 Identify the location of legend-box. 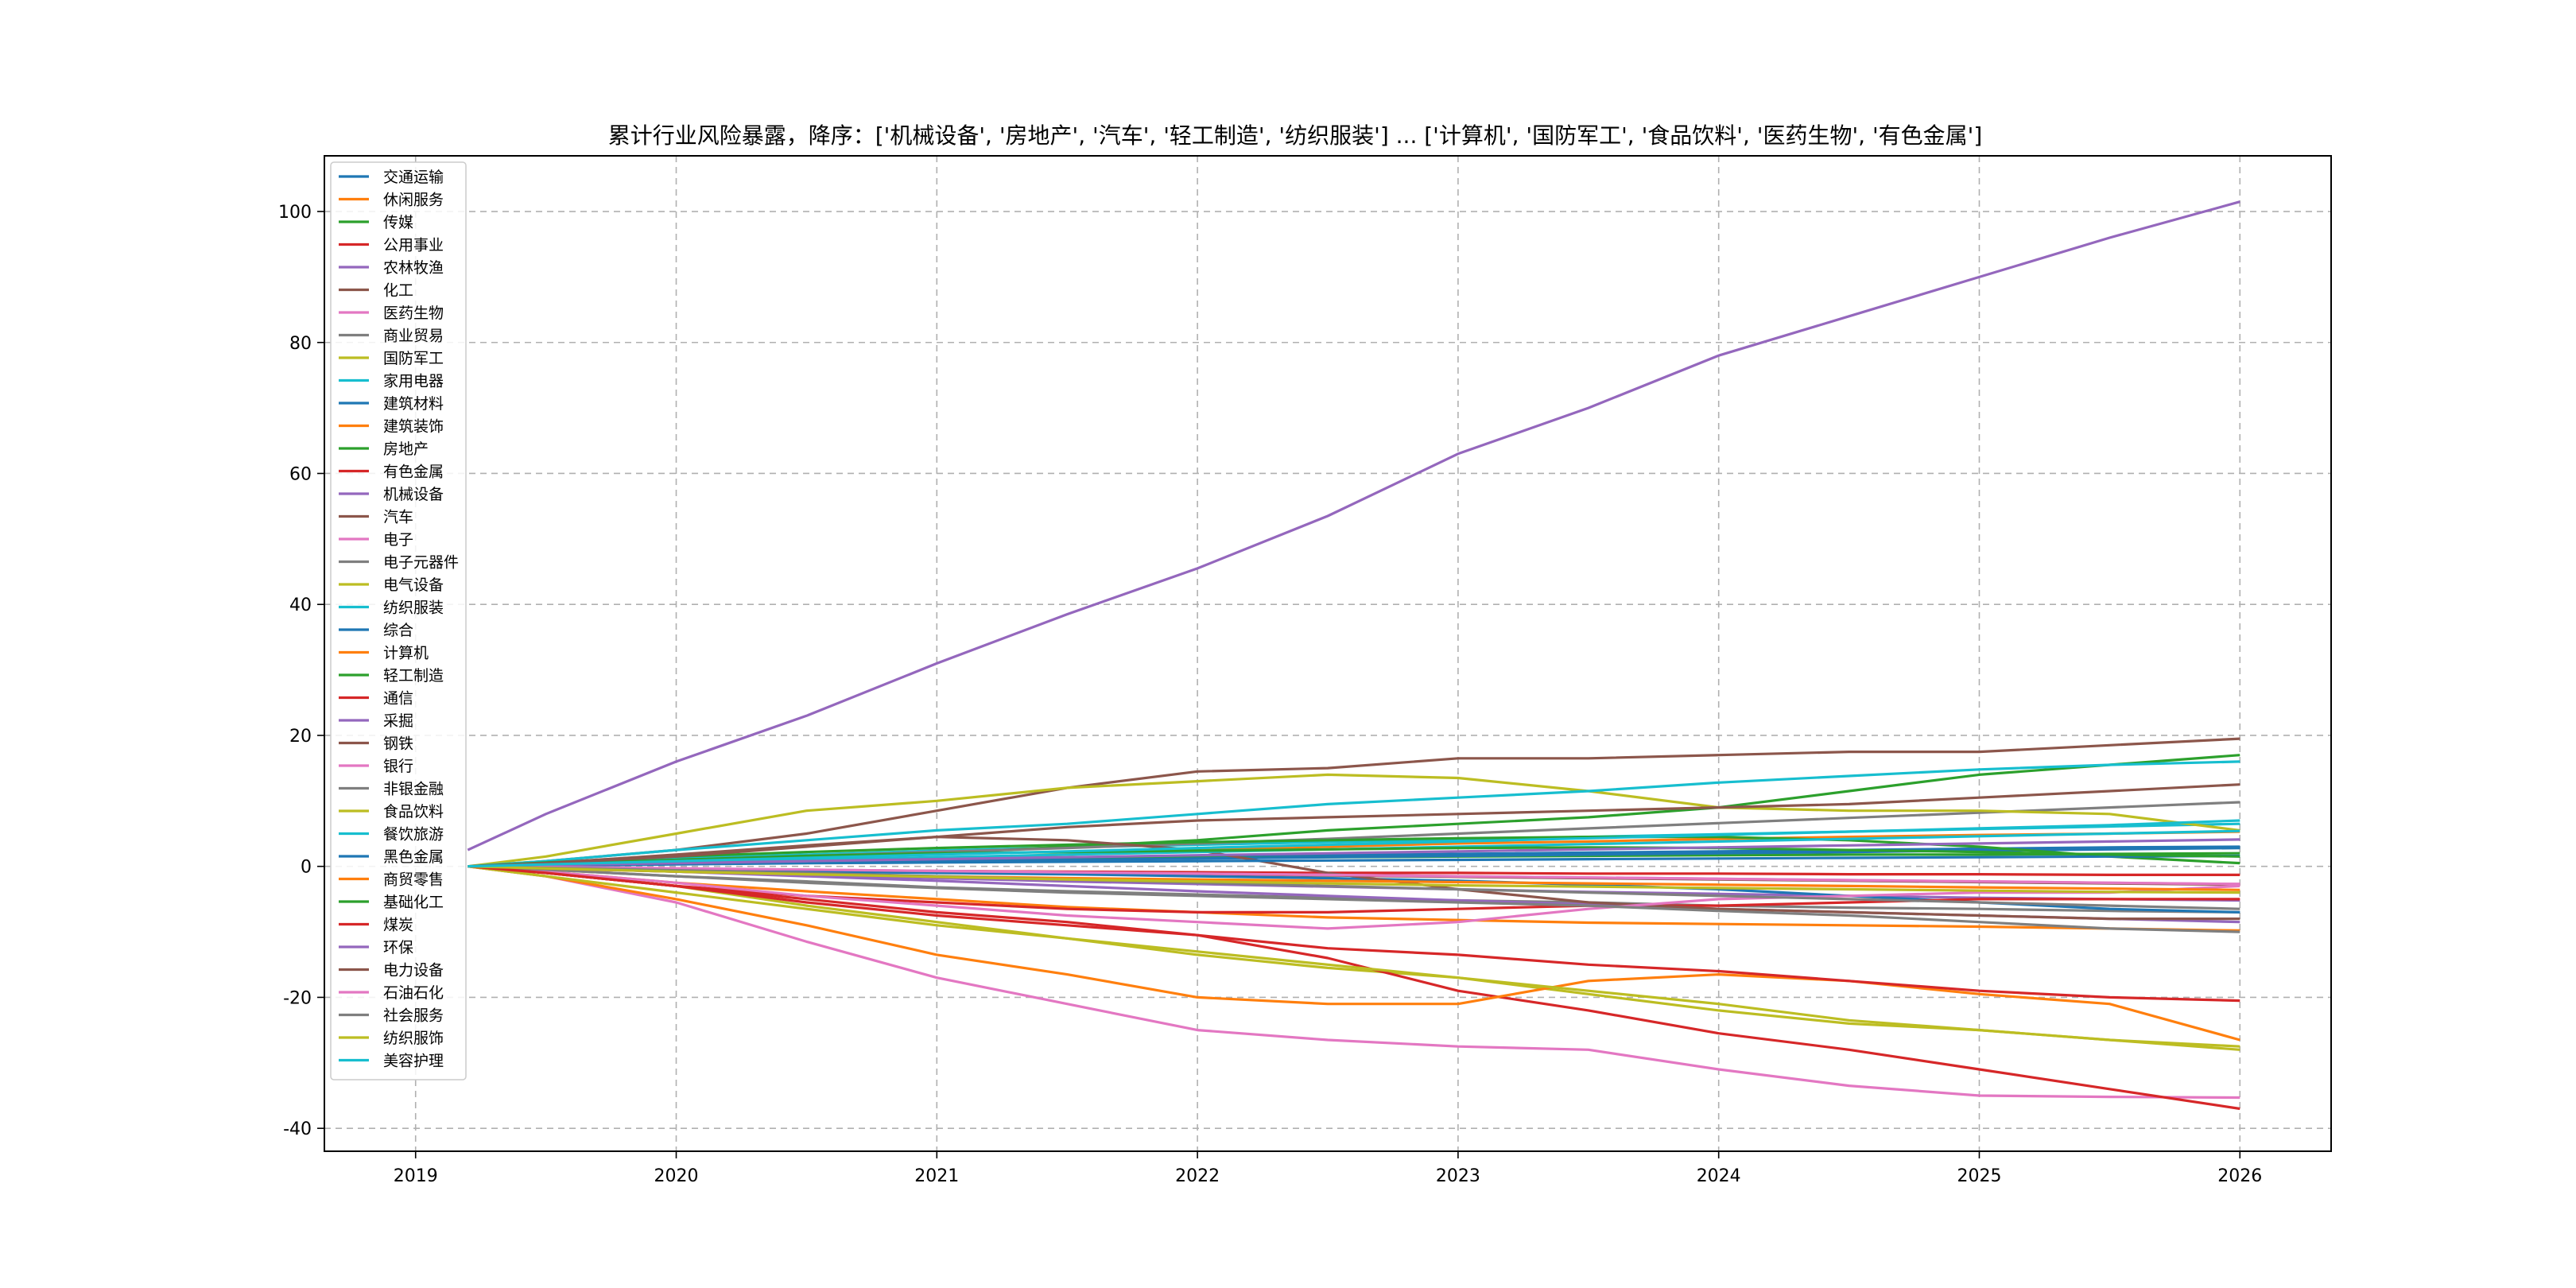
(398, 621).